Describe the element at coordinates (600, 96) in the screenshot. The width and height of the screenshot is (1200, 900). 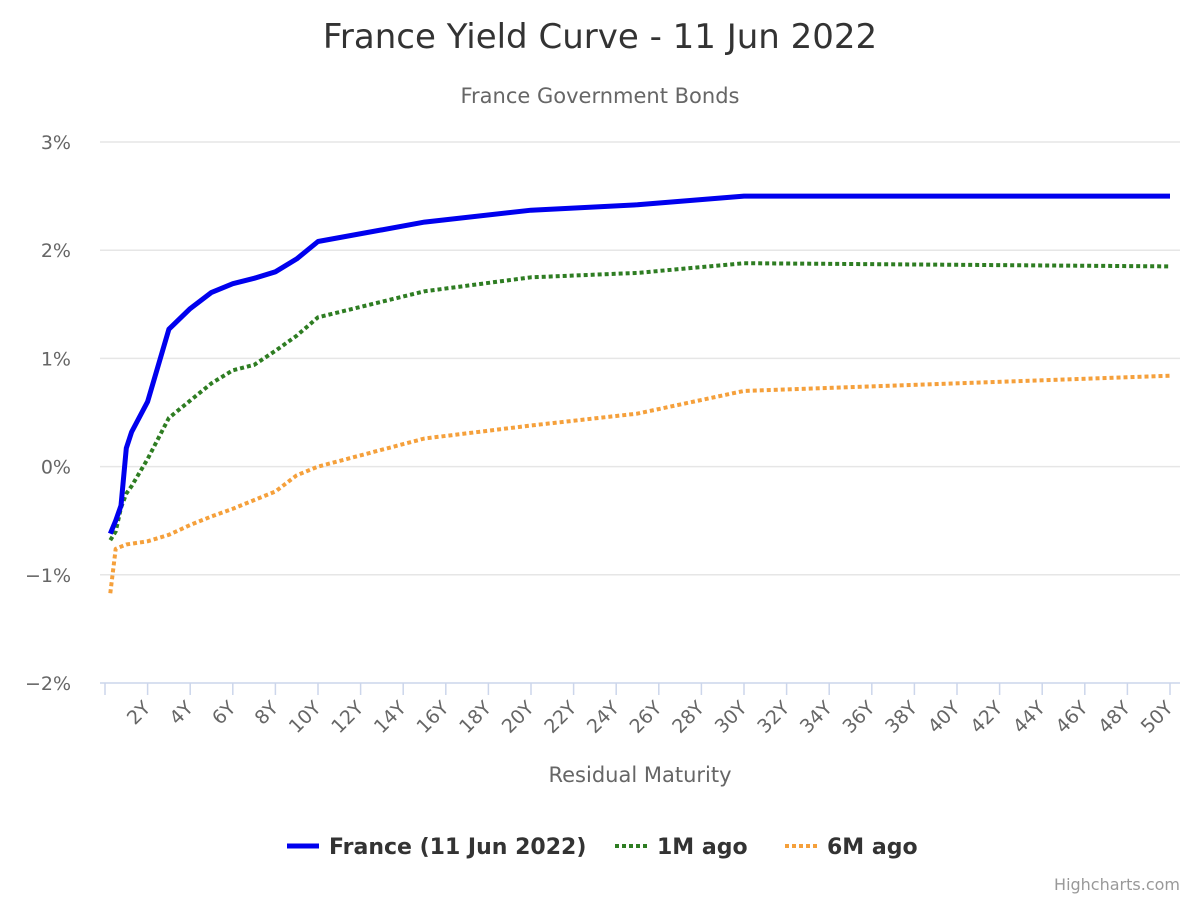
I see `chart-subtitle: France Government Bonds` at that location.